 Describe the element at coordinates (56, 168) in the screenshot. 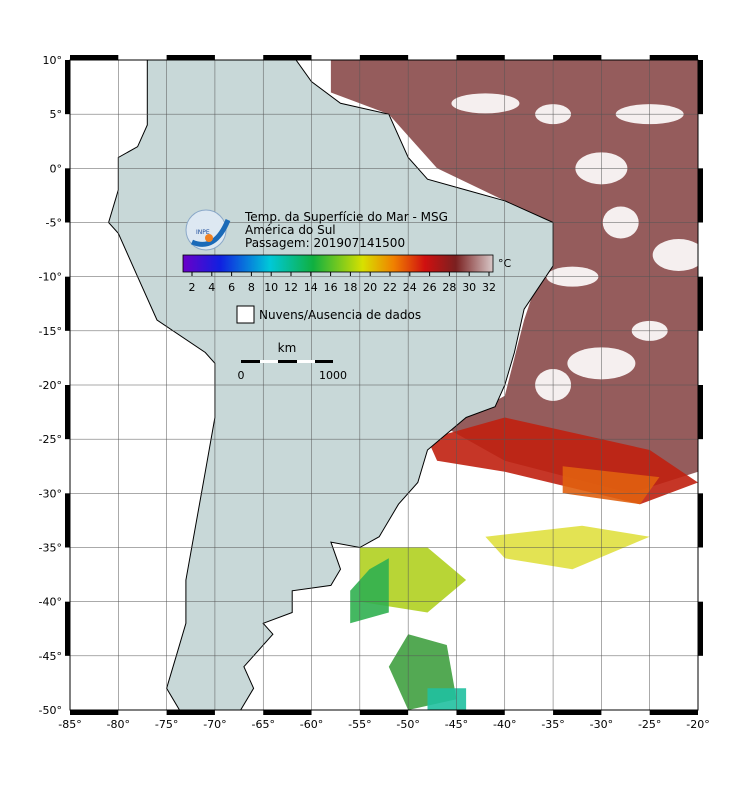

I see `lat-tick-label: 0°` at that location.